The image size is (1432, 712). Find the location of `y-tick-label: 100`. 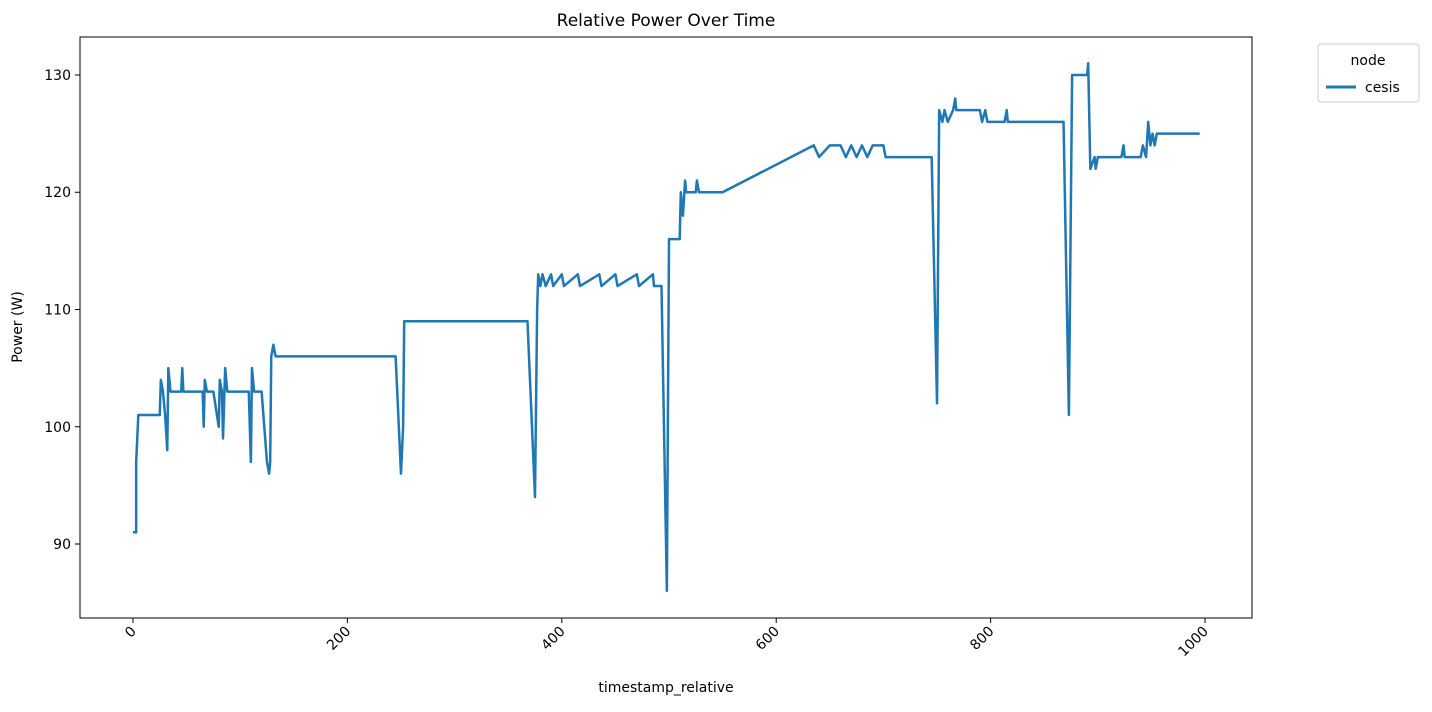

y-tick-label: 100 is located at coordinates (57, 428).